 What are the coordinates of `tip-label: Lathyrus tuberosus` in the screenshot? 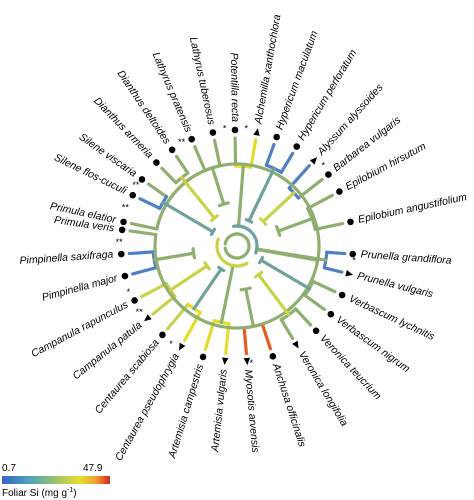 It's located at (202, 81).